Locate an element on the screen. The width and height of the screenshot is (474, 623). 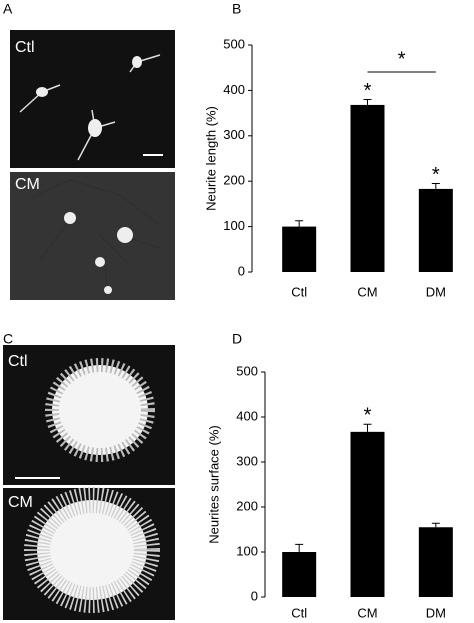
panel-label: A is located at coordinates (8, 9).